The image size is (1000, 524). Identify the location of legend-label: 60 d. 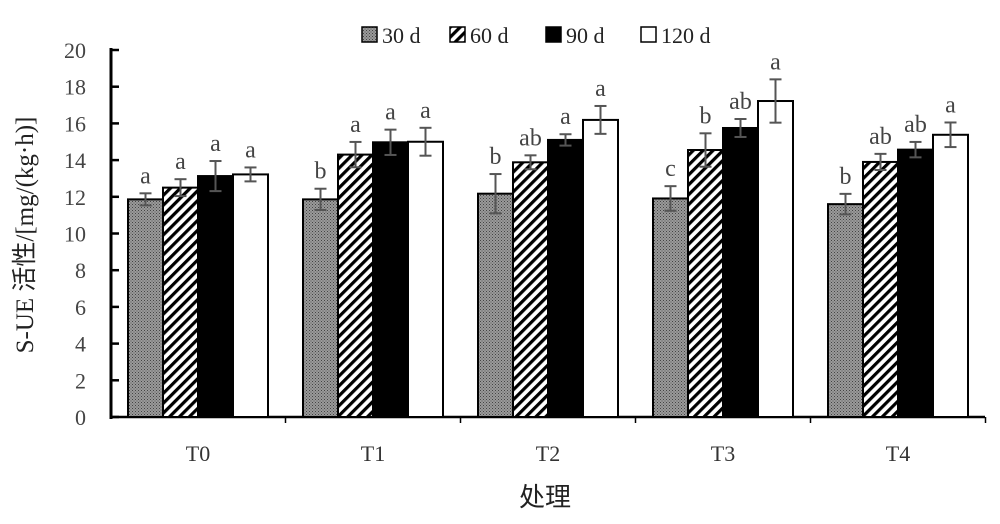
(489, 35).